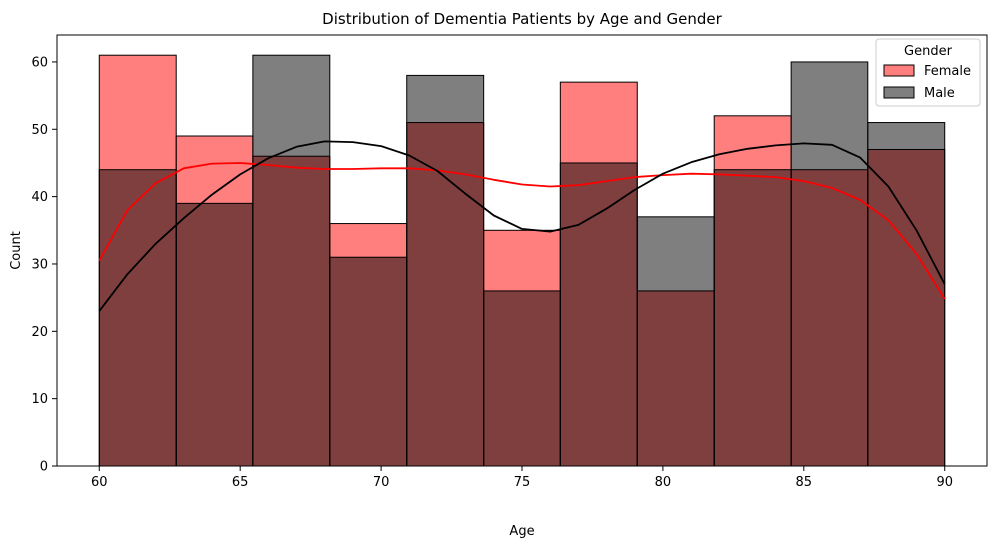 The height and width of the screenshot is (551, 996). Describe the element at coordinates (39, 399) in the screenshot. I see `y-tick-label: 10` at that location.